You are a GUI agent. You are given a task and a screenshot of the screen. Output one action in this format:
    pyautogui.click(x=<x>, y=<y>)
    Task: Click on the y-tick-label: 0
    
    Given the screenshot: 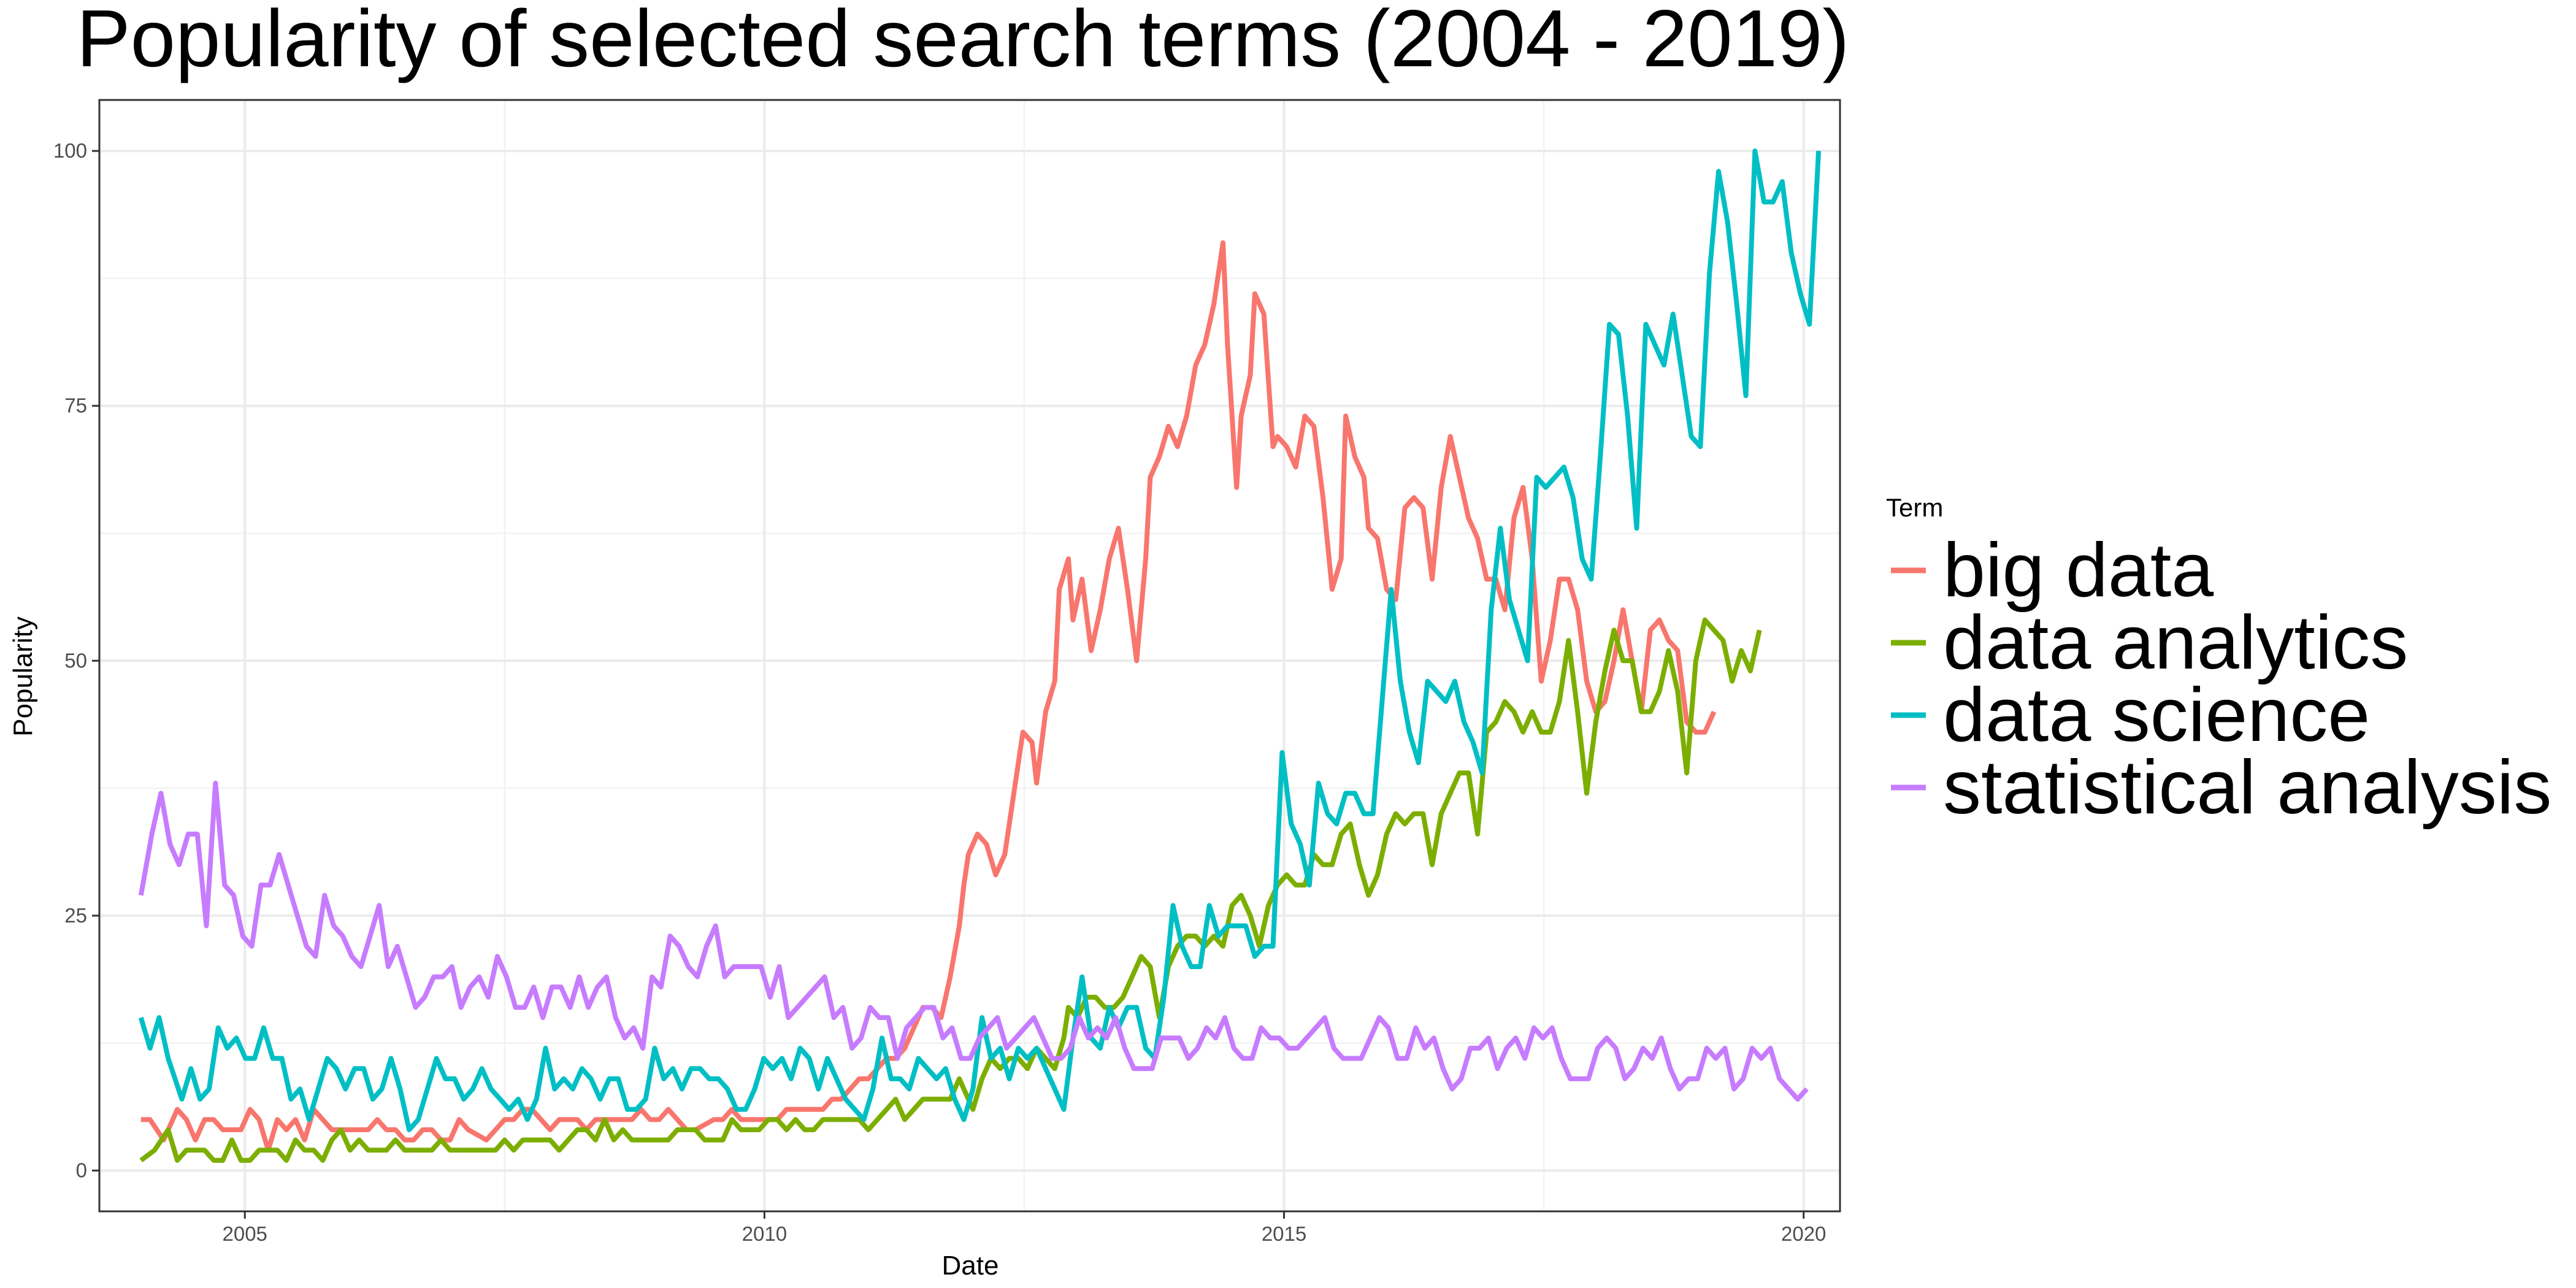 What is the action you would take?
    pyautogui.click(x=81, y=1170)
    